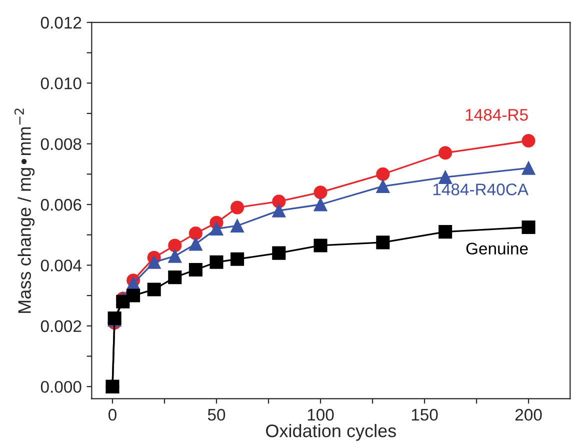 The image size is (573, 448). What do you see at coordinates (217, 414) in the screenshot?
I see `x-tick-label: 50` at bounding box center [217, 414].